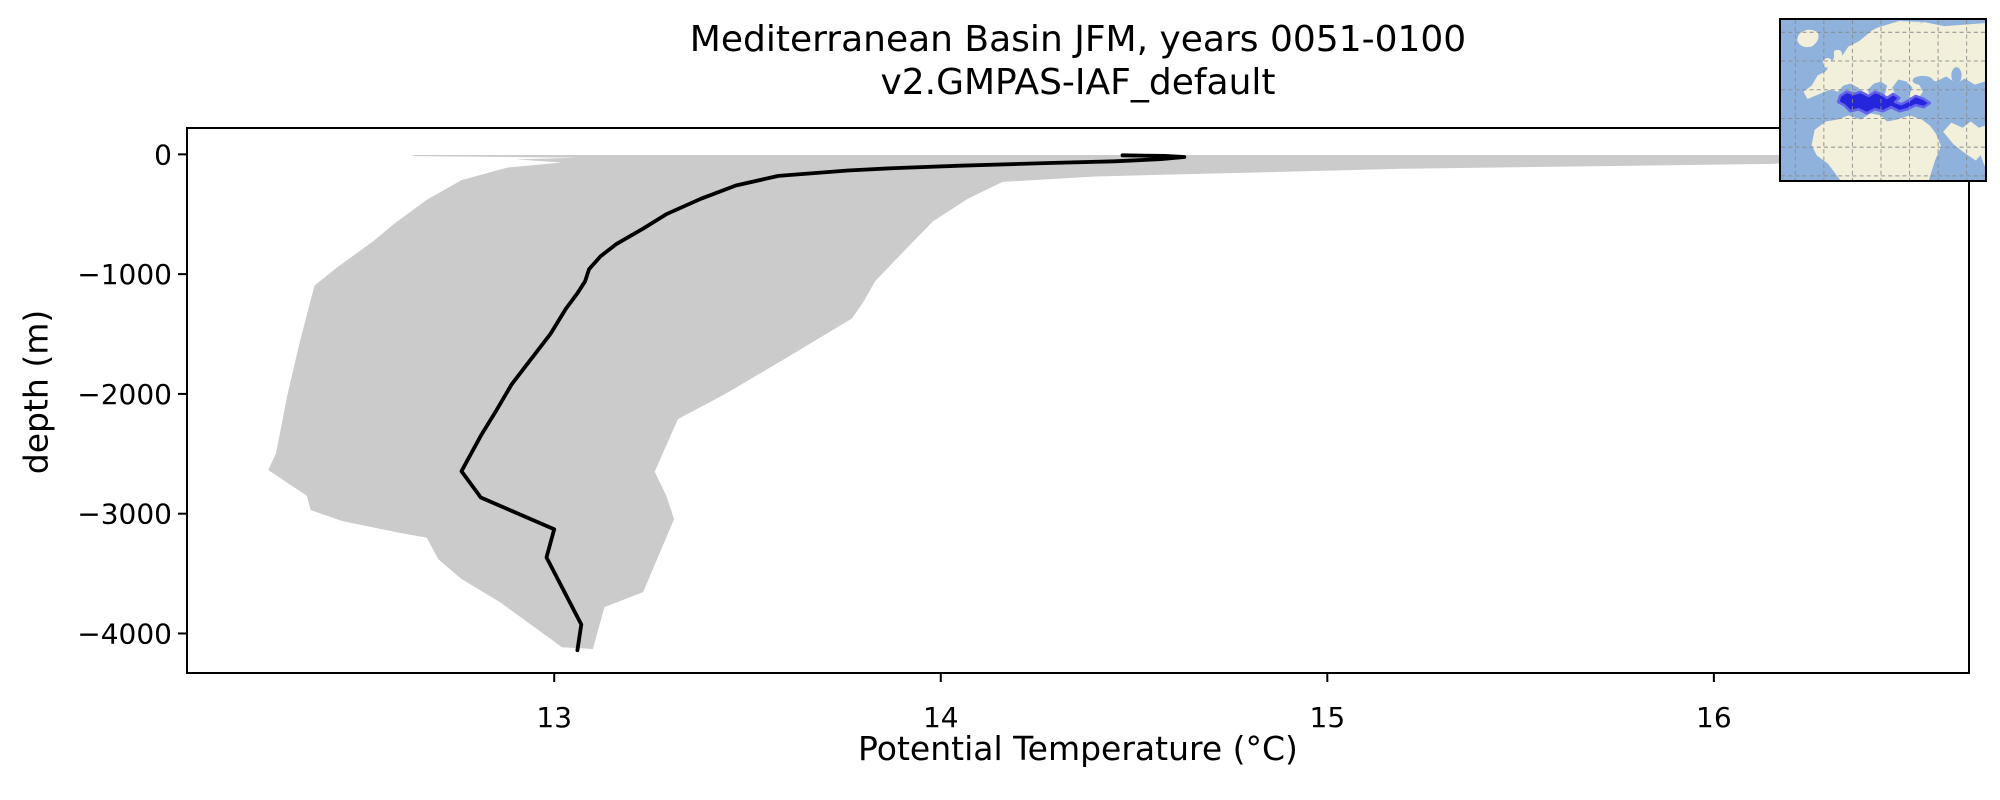 The height and width of the screenshot is (800, 2000). What do you see at coordinates (1328, 717) in the screenshot?
I see `x-tick-label: 15` at bounding box center [1328, 717].